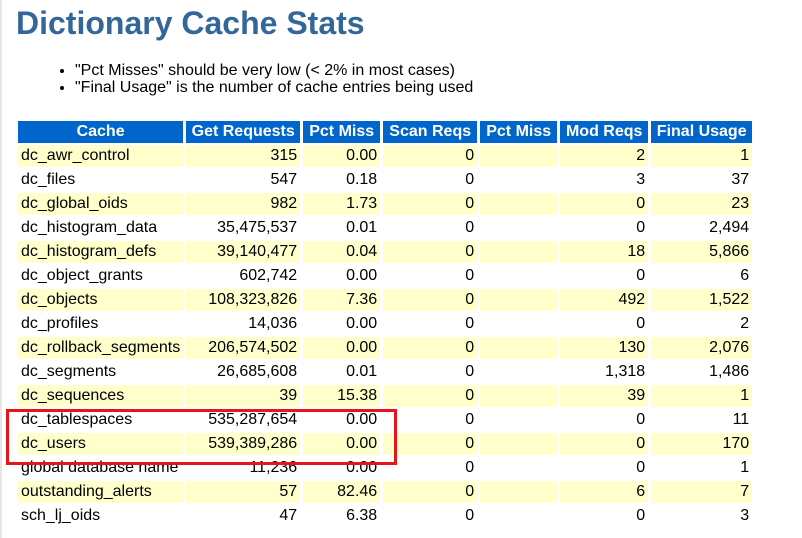  Describe the element at coordinates (702, 396) in the screenshot. I see `table-cell: 1` at that location.